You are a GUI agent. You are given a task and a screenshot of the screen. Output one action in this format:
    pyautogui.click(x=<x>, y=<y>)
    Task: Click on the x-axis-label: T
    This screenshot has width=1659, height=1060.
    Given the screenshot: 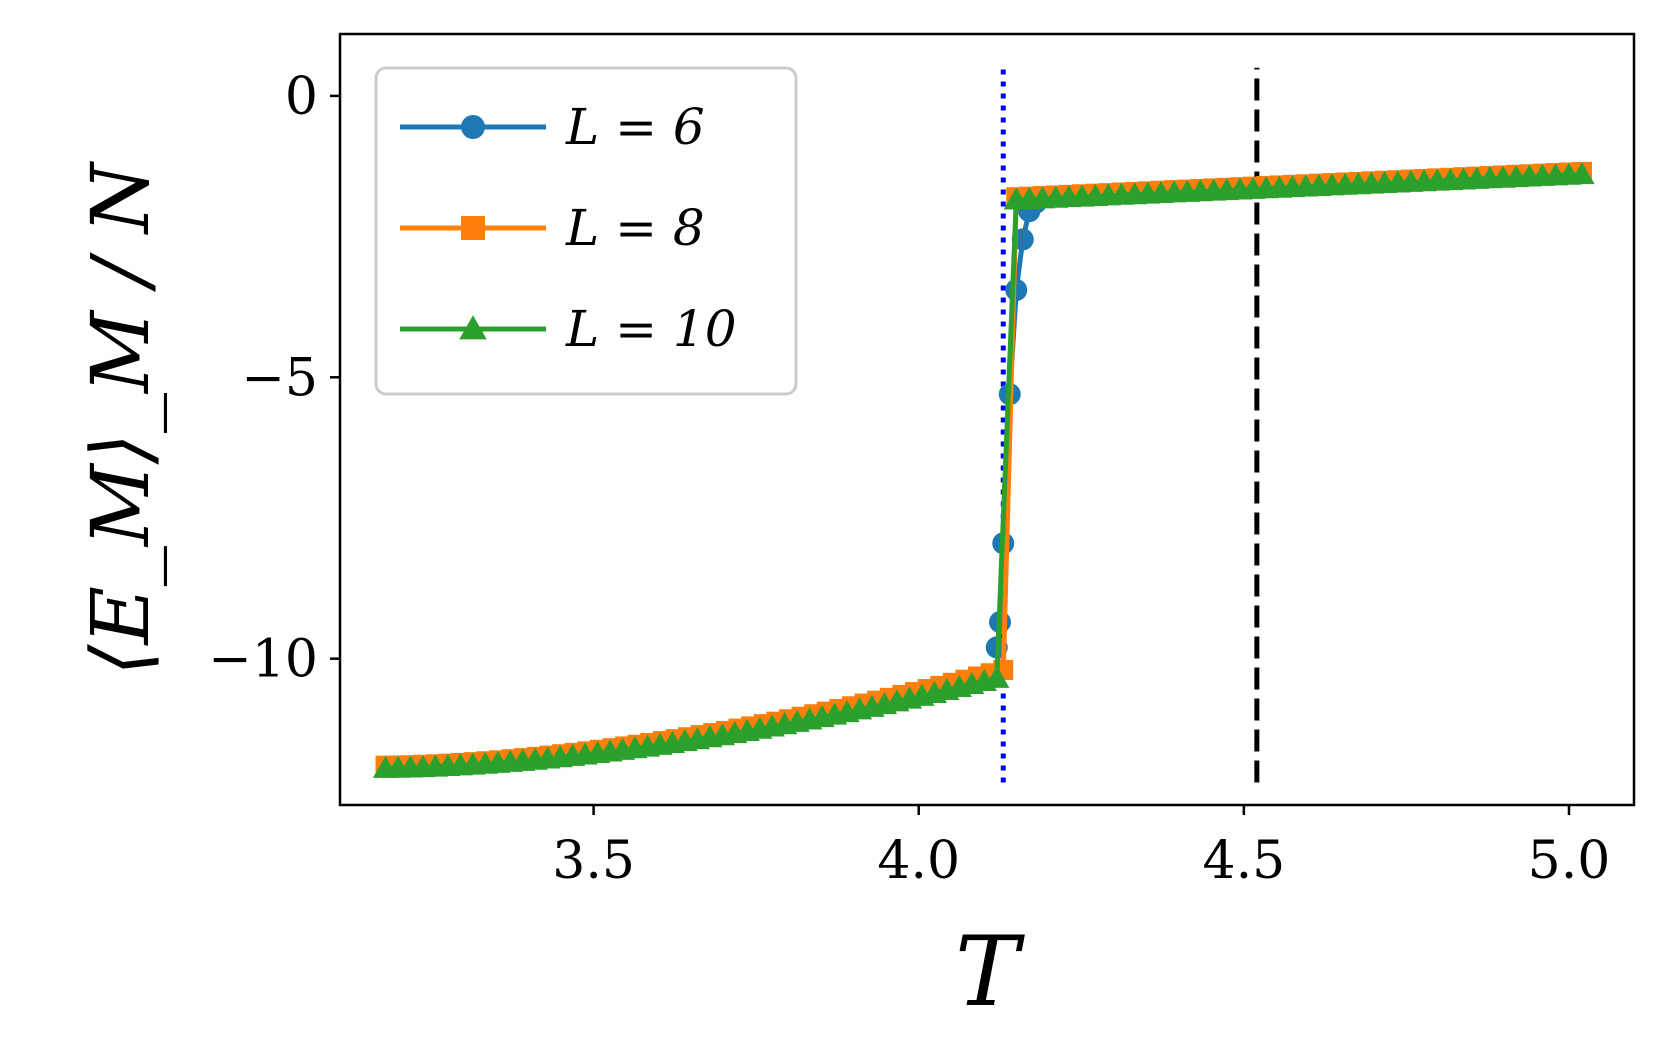 What is the action you would take?
    pyautogui.click(x=990, y=972)
    